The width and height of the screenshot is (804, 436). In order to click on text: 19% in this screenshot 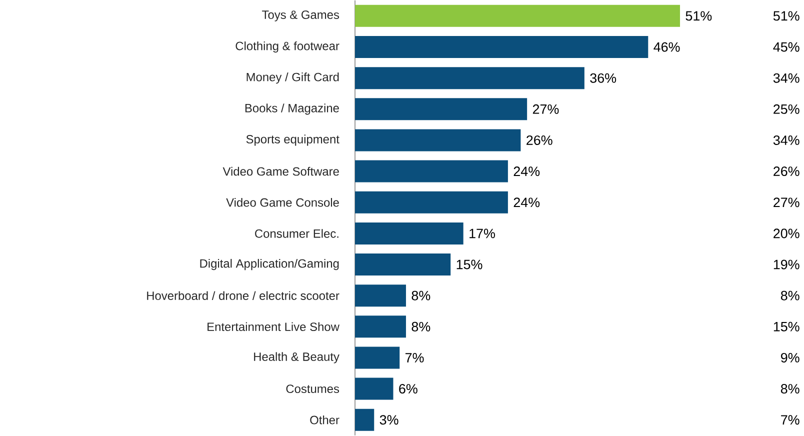, I will do `click(787, 265)`.